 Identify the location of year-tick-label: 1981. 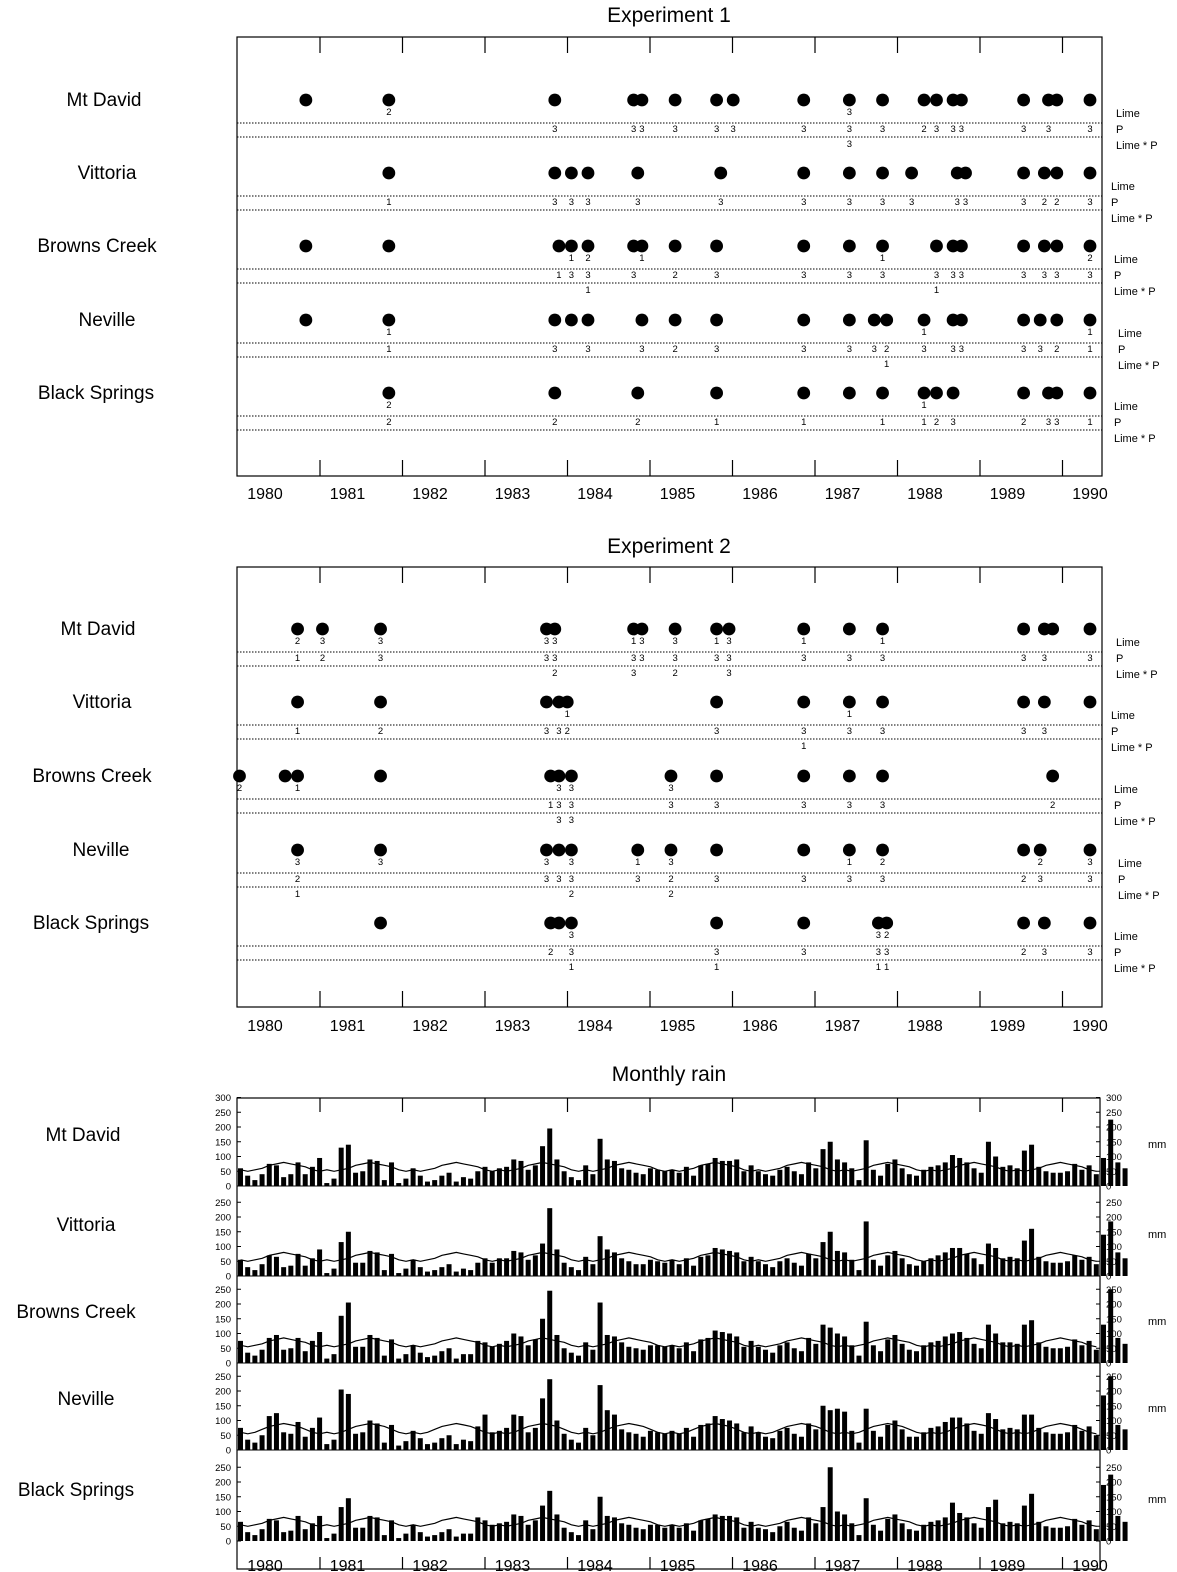
(348, 494).